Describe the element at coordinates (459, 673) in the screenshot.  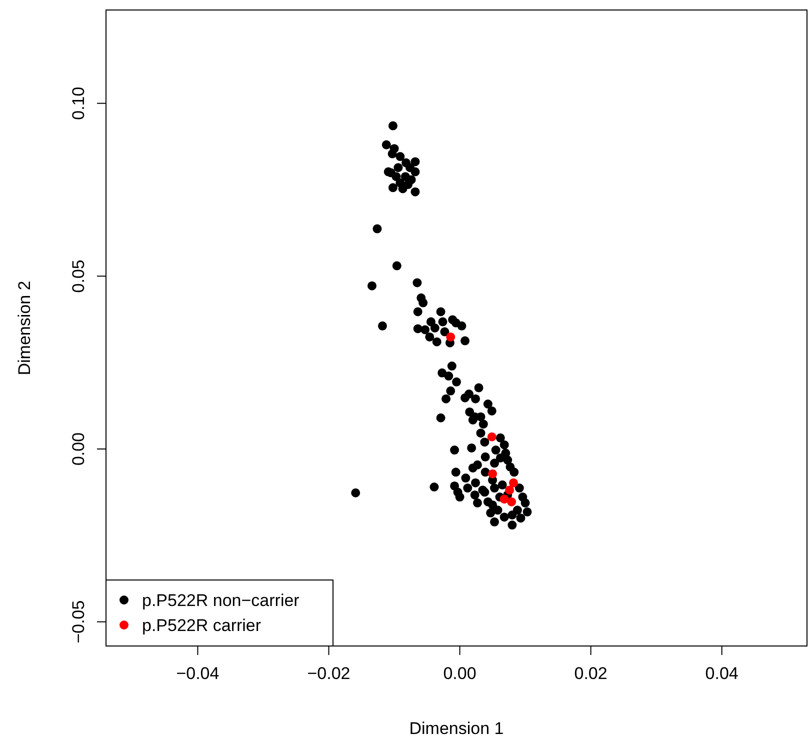
I see `x-tick-label: 0.00` at that location.